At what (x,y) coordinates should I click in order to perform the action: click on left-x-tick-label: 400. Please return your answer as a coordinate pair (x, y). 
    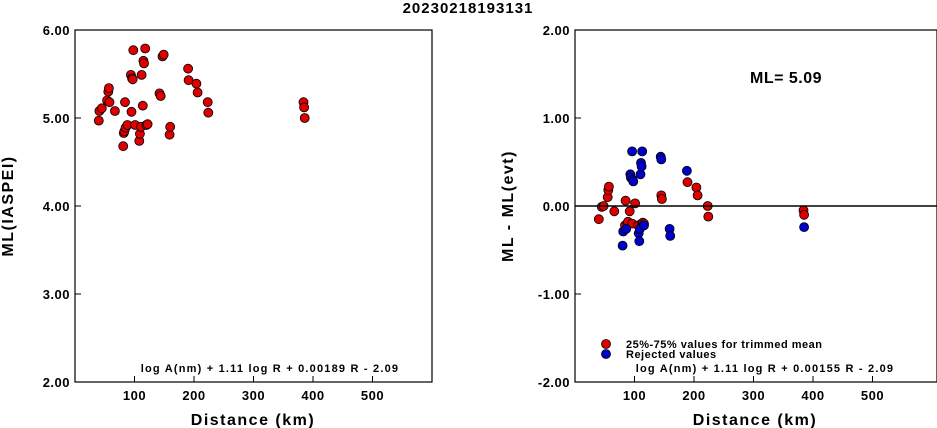
    Looking at the image, I should click on (312, 395).